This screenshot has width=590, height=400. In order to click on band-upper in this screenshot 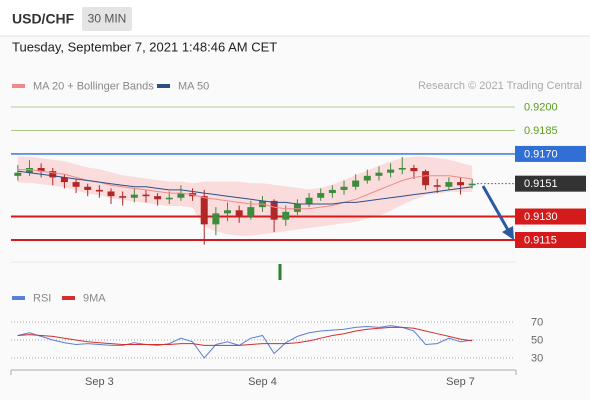, I will do `click(245, 173)`.